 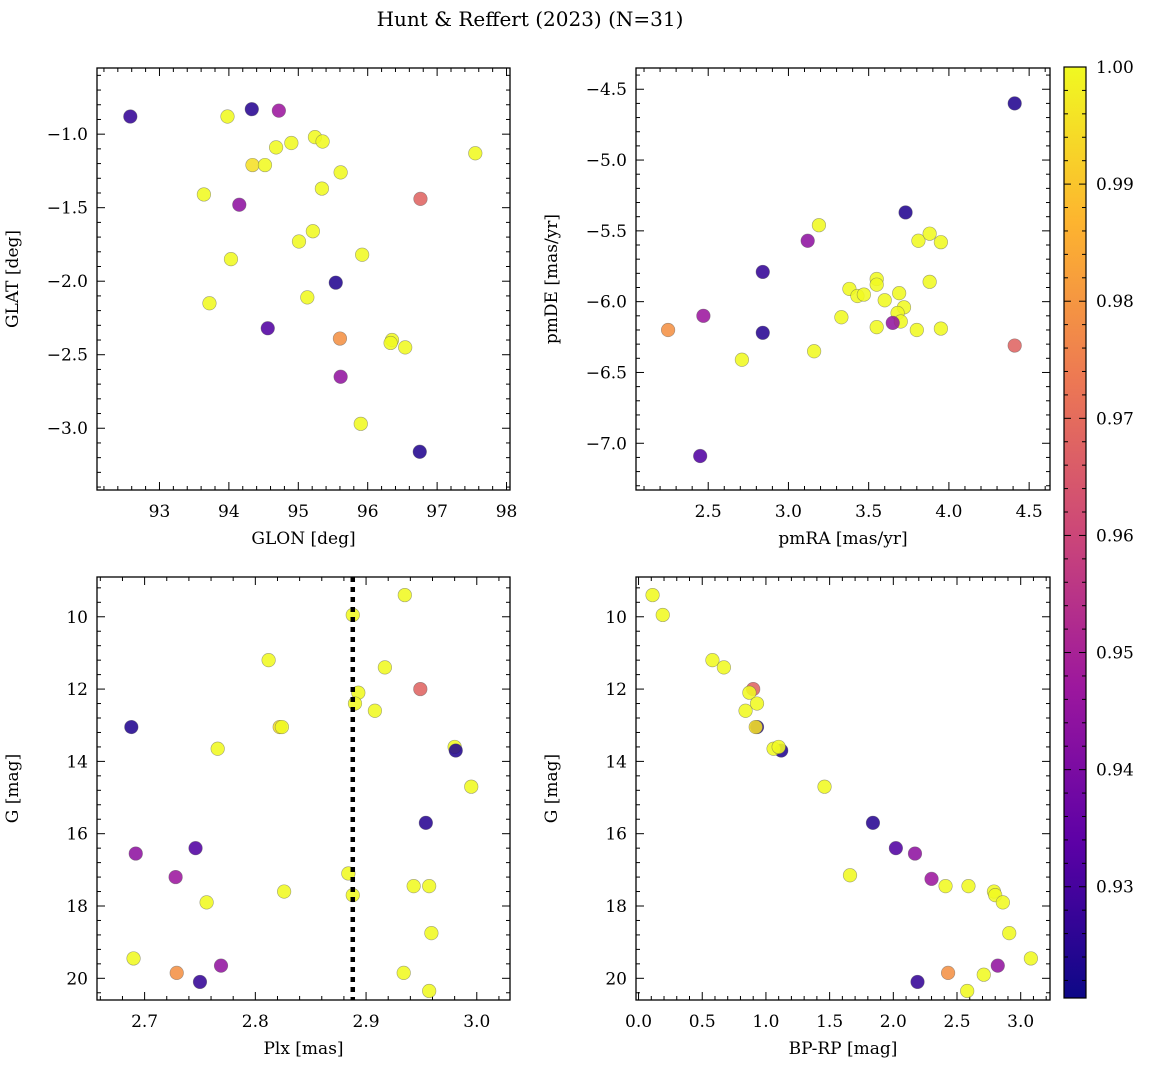 What do you see at coordinates (1115, 302) in the screenshot?
I see `colorbar-tick-label: 0.98` at bounding box center [1115, 302].